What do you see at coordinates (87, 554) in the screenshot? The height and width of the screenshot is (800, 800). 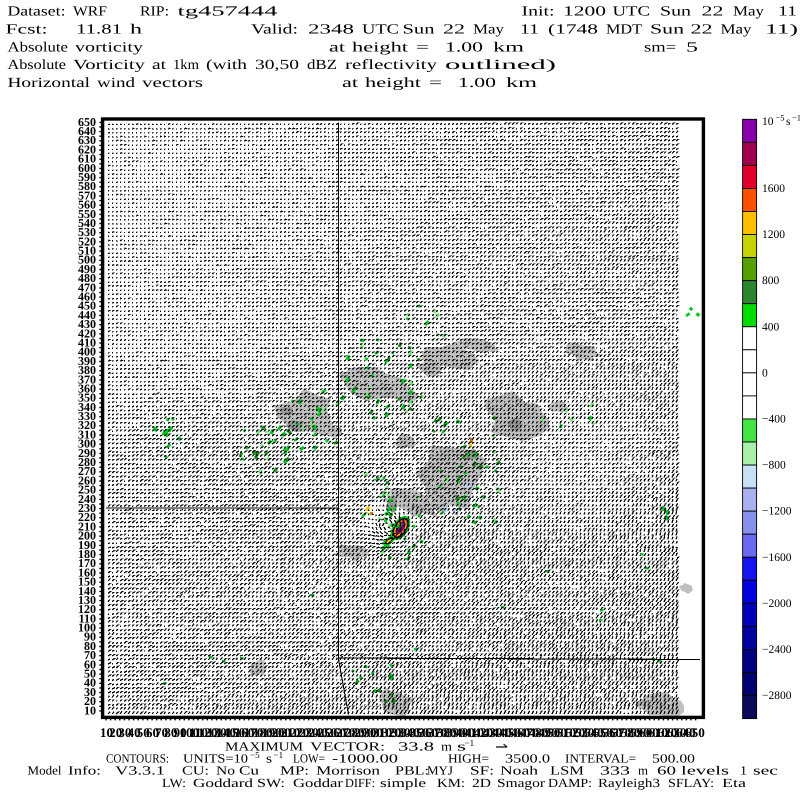 I see `svg-text: 180` at bounding box center [87, 554].